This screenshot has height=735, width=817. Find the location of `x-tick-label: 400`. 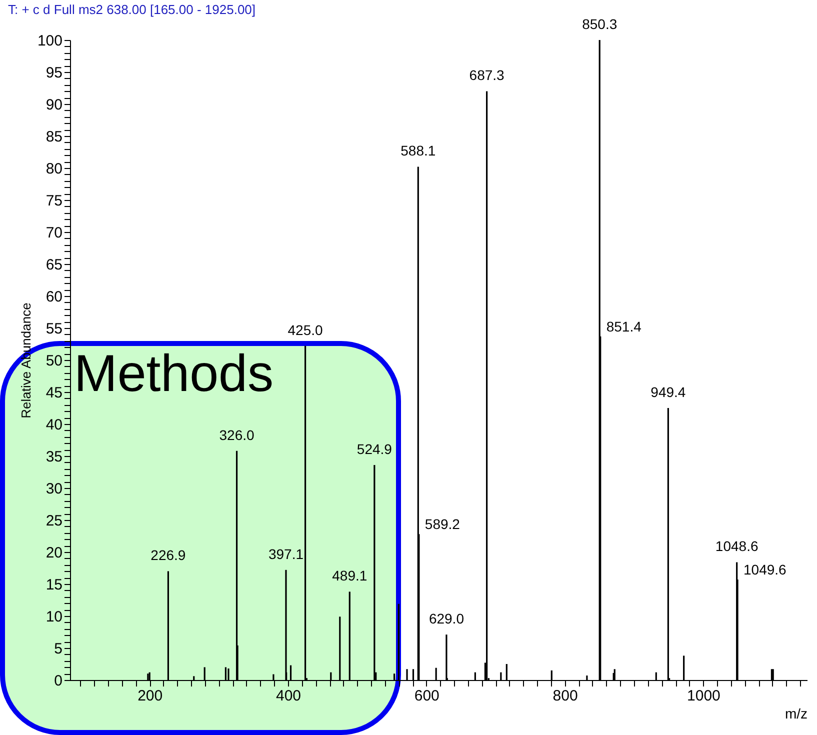

x-tick-label: 400 is located at coordinates (288, 696).